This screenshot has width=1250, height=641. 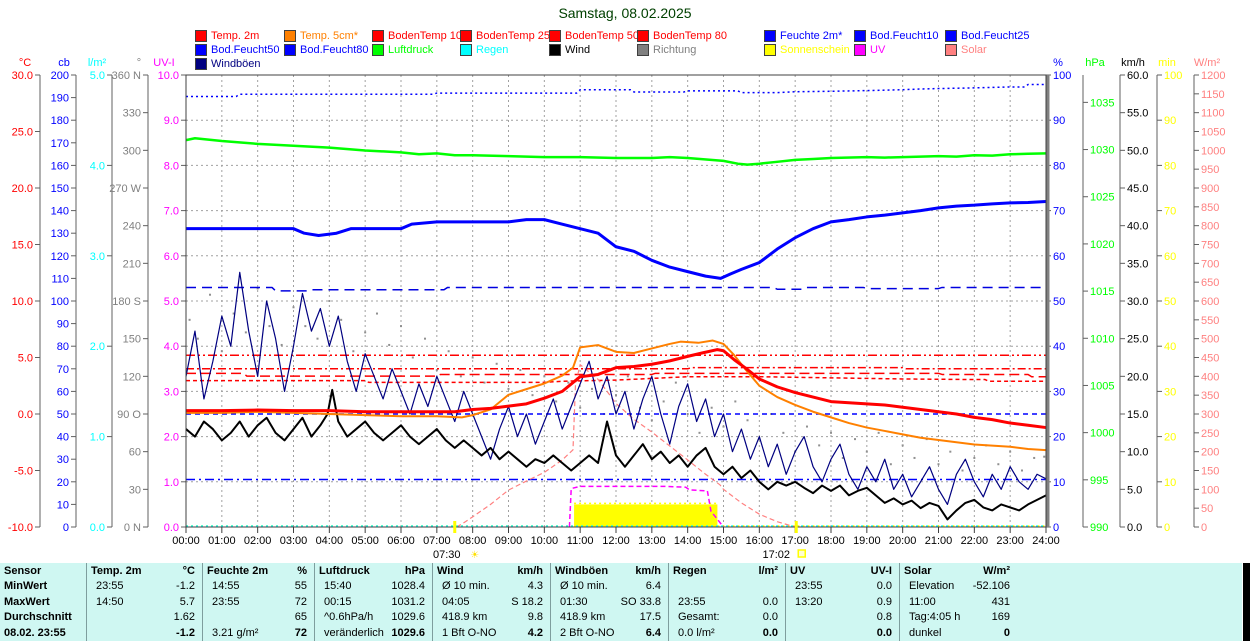 What do you see at coordinates (760, 541) in the screenshot?
I see `x-axis-label: 16:00` at bounding box center [760, 541].